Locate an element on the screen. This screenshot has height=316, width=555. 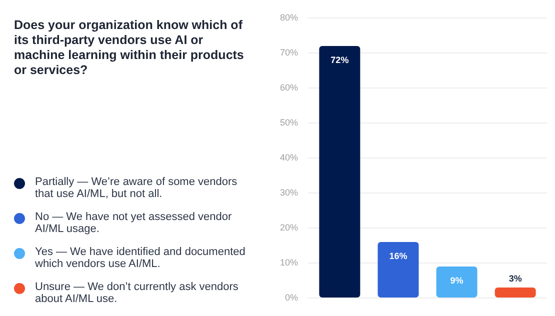
y-tick-label: 40% is located at coordinates (289, 157).